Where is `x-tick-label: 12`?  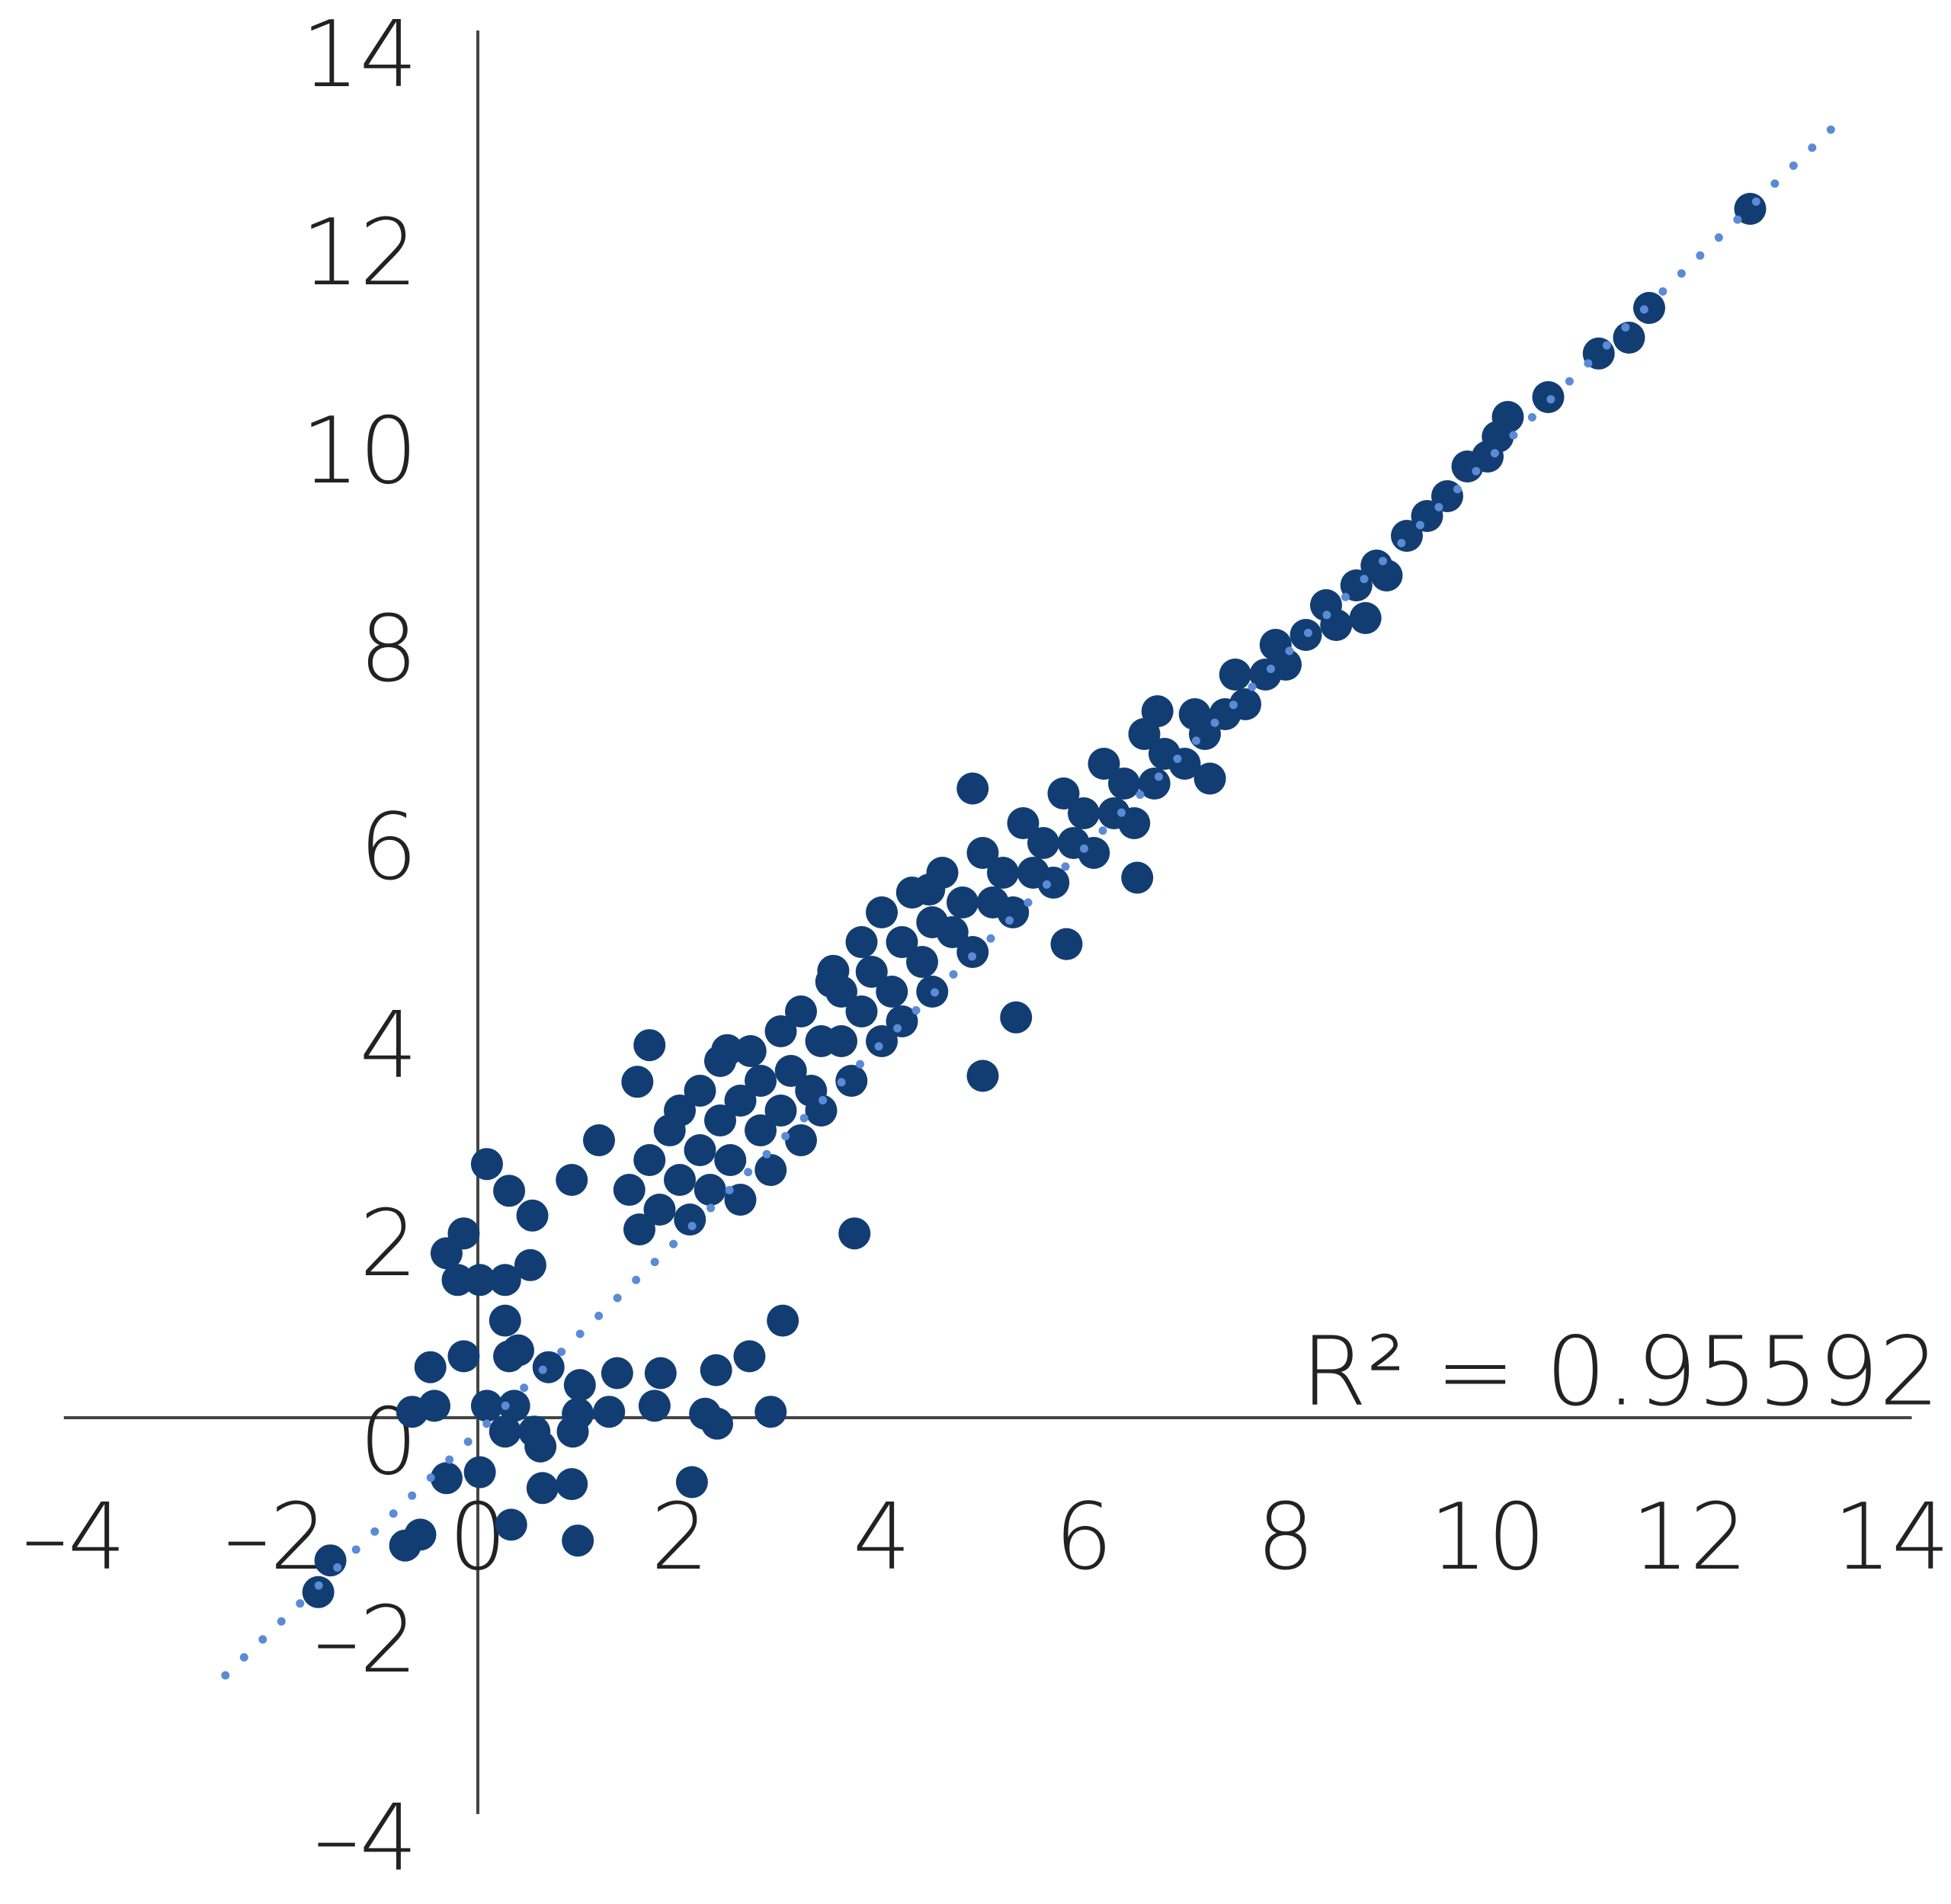 x-tick-label: 12 is located at coordinates (1690, 1538).